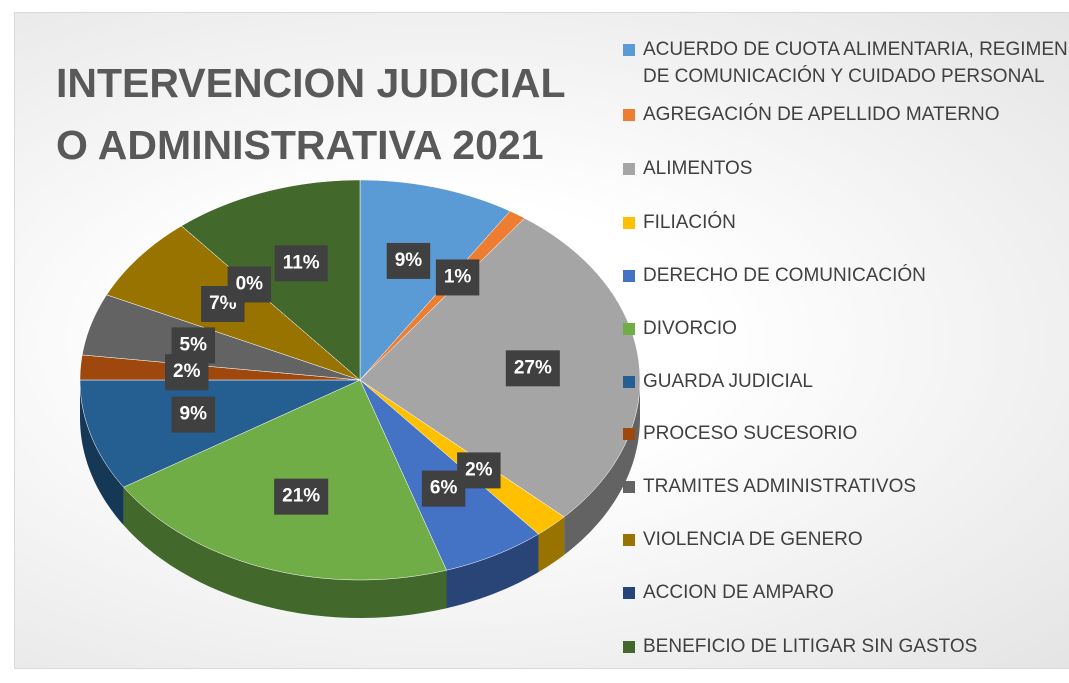  What do you see at coordinates (690, 328) in the screenshot?
I see `legend-label: DIVORCIO` at bounding box center [690, 328].